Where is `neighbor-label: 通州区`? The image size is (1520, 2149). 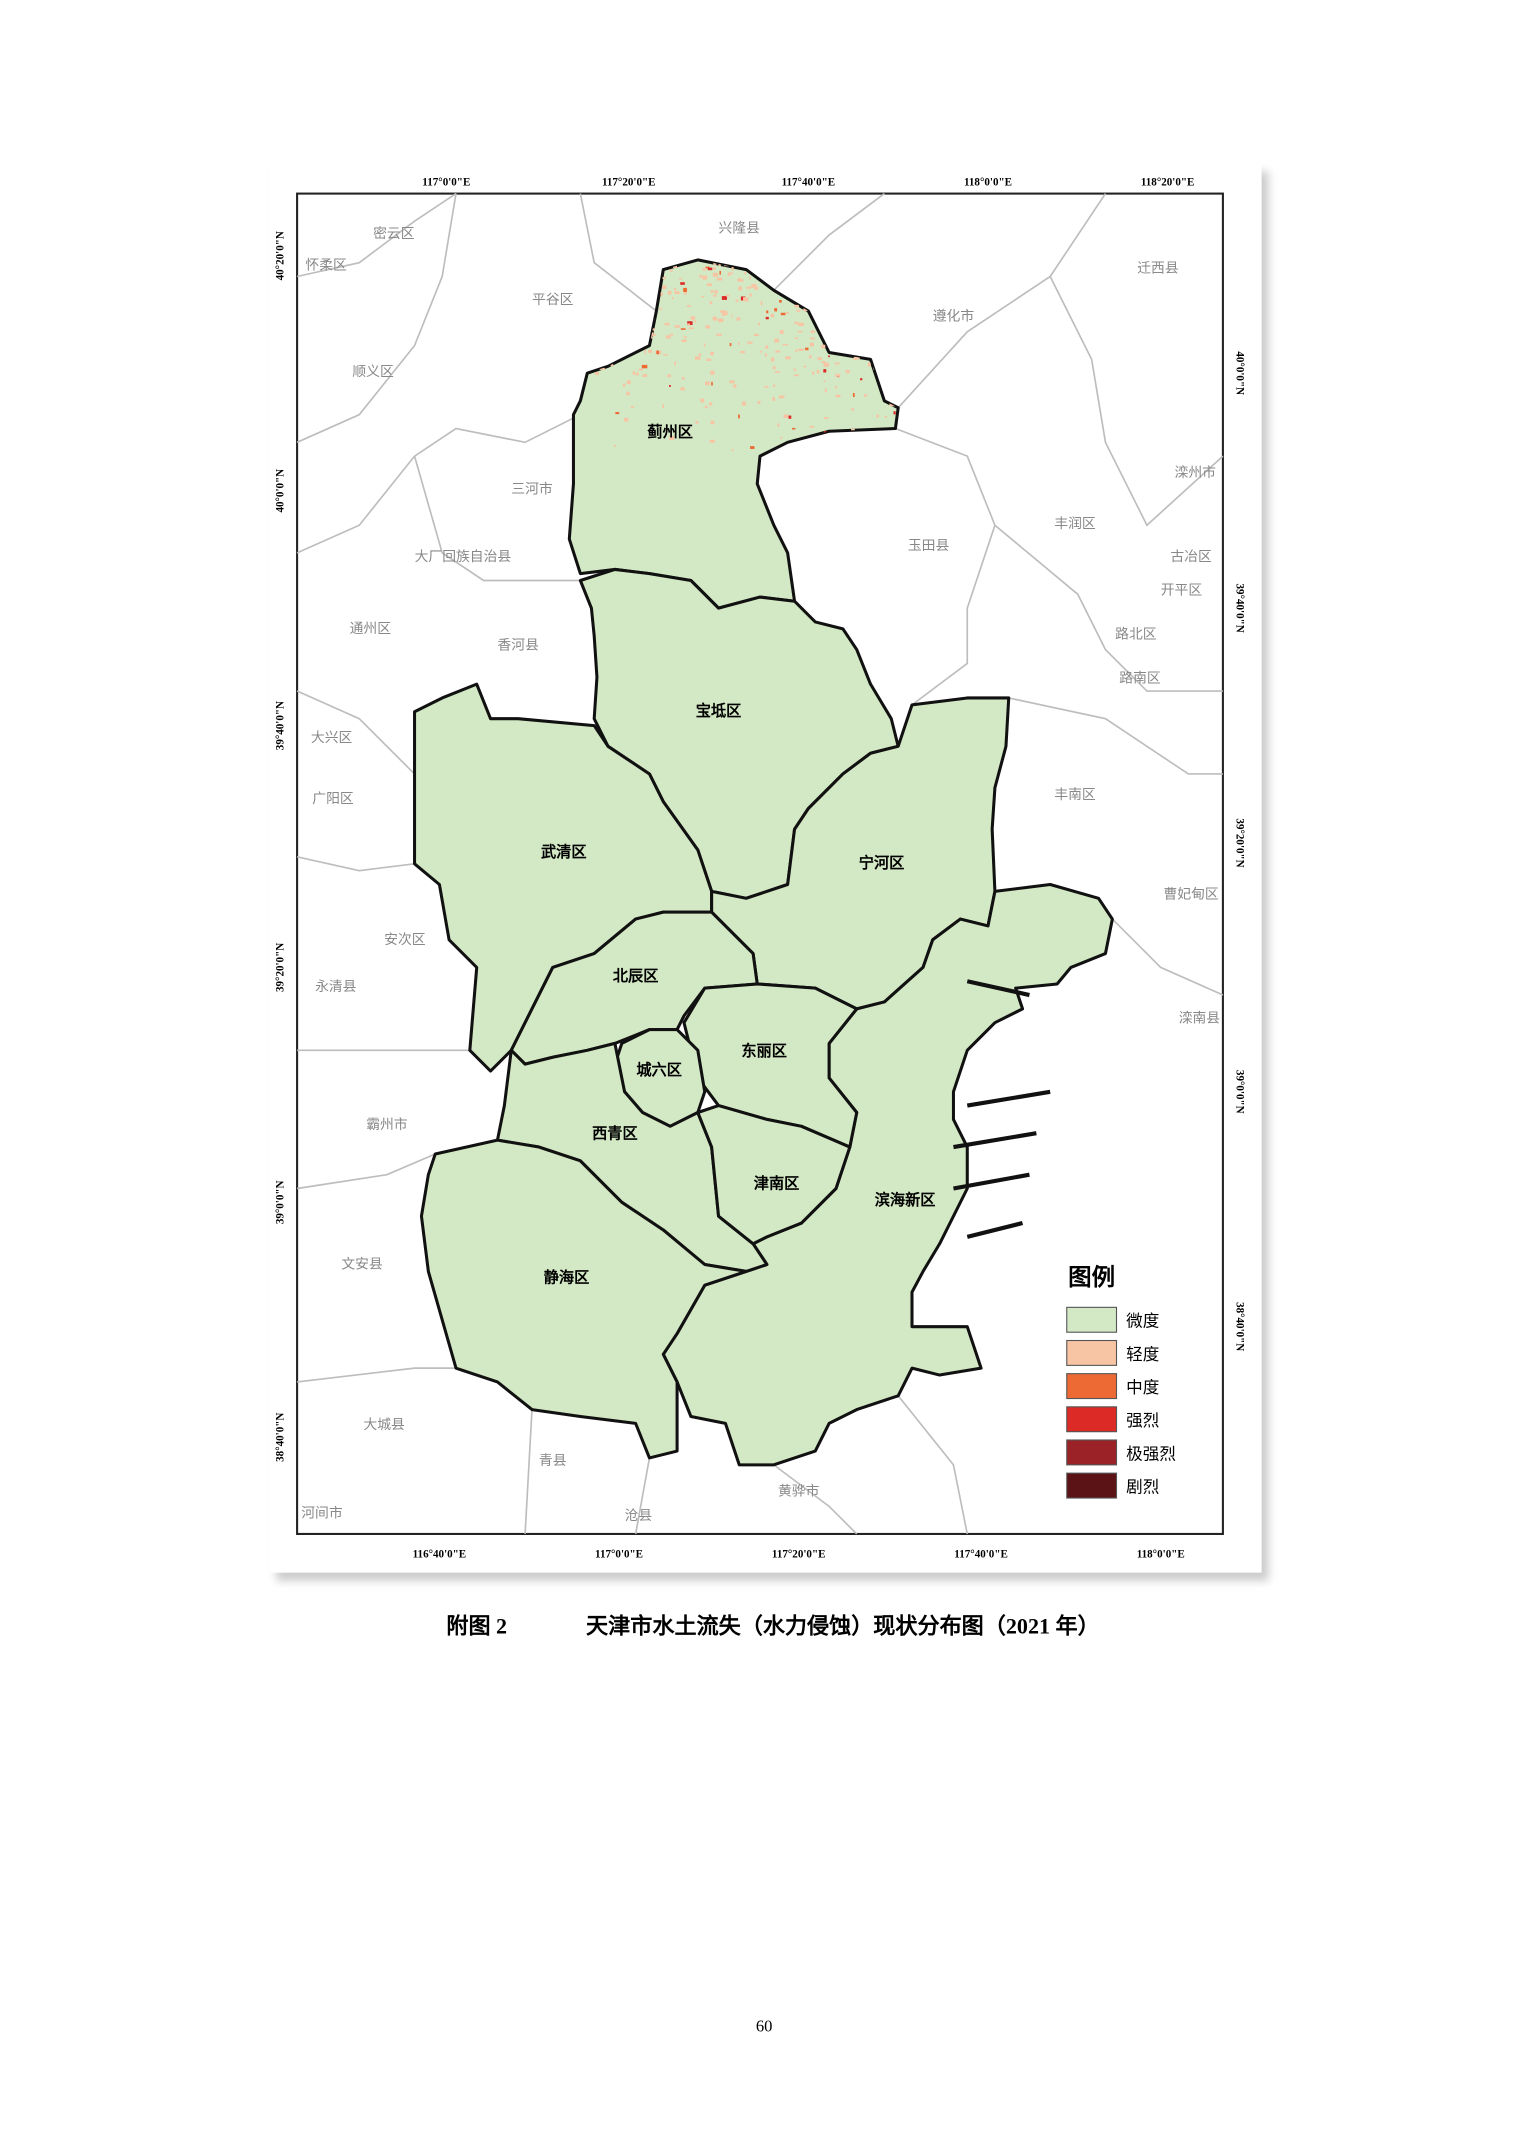 neighbor-label: 通州区 is located at coordinates (371, 628).